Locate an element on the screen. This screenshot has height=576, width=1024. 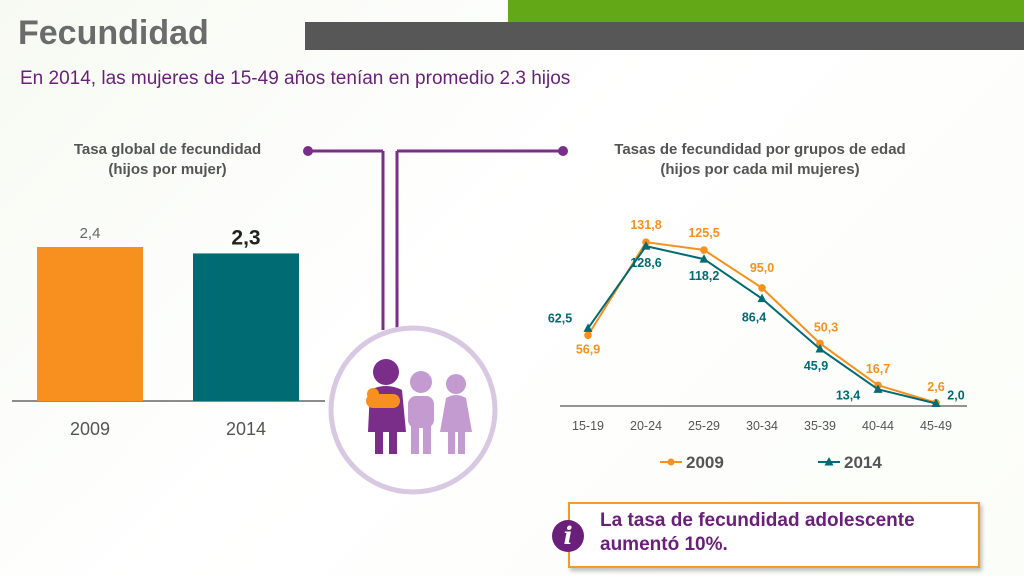
data-label-2014-25-29: 118,2 is located at coordinates (704, 276).